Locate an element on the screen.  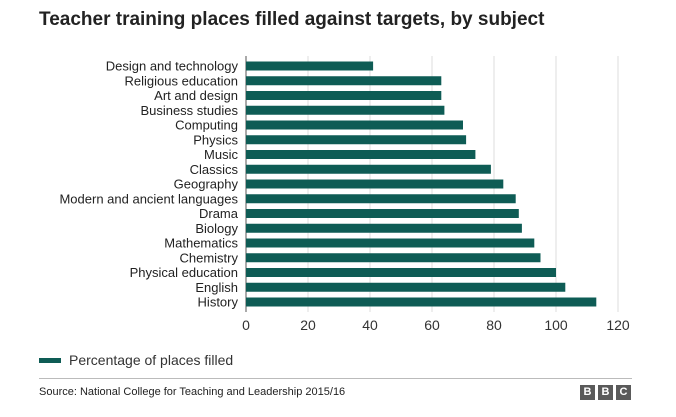
legend: Percentage of places filled is located at coordinates (136, 360).